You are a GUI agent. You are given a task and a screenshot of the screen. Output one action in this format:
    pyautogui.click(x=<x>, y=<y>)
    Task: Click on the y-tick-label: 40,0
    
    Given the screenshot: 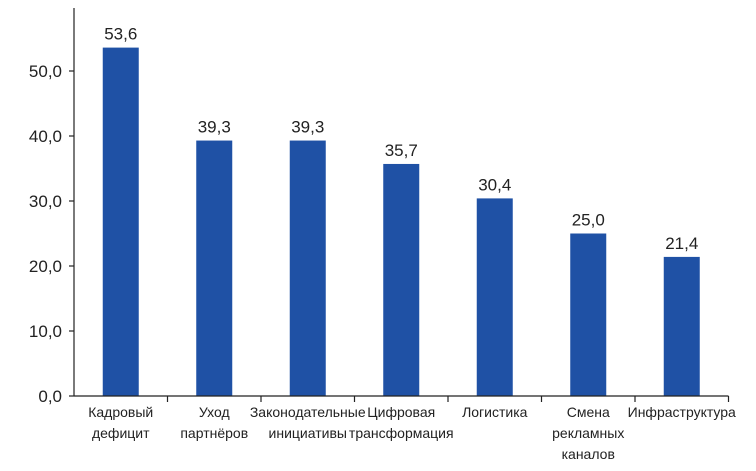 What is the action you would take?
    pyautogui.click(x=45, y=136)
    